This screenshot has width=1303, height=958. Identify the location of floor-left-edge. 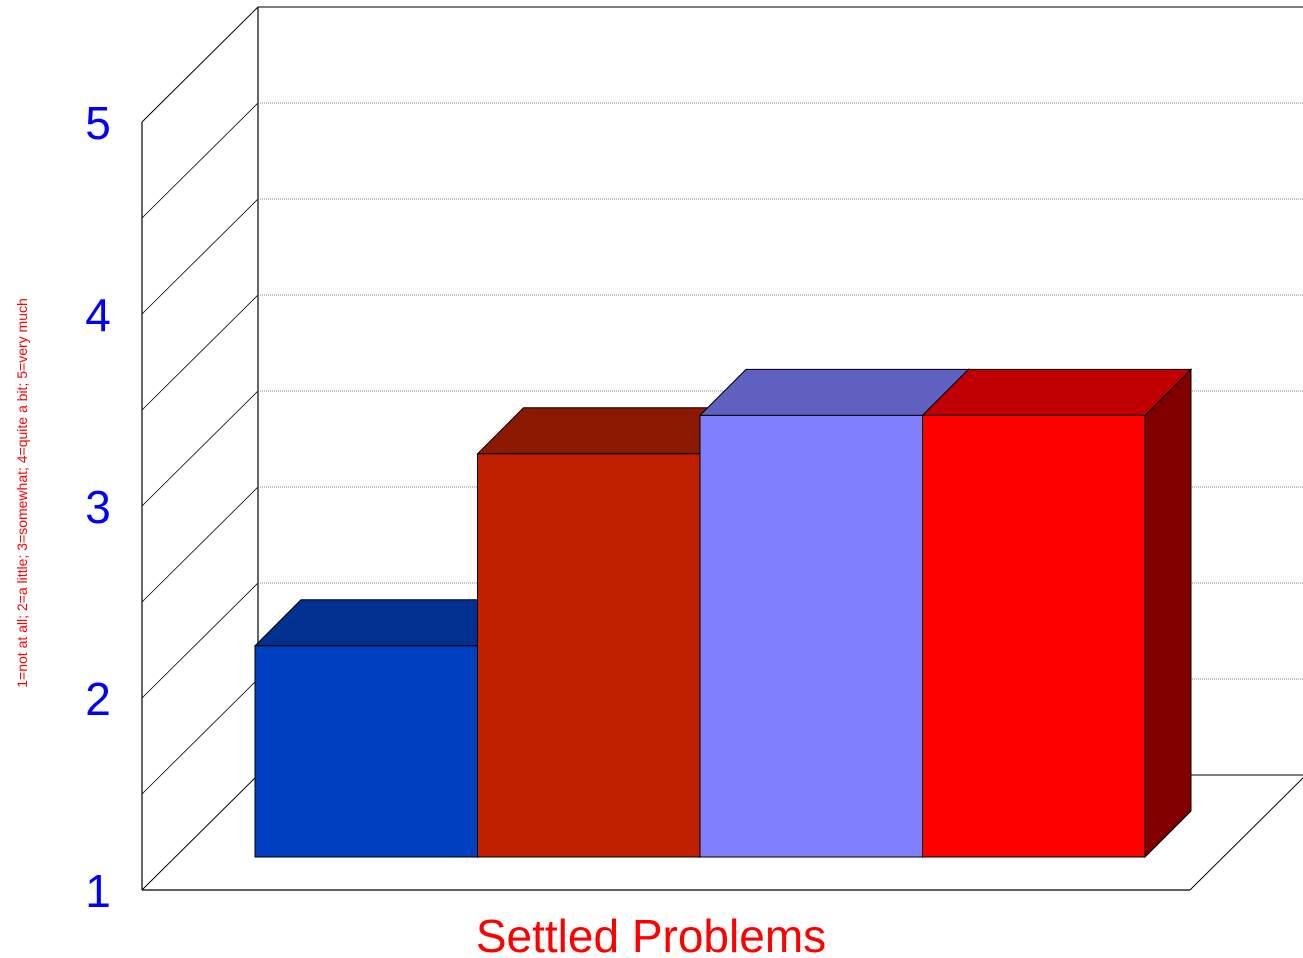
(200, 832).